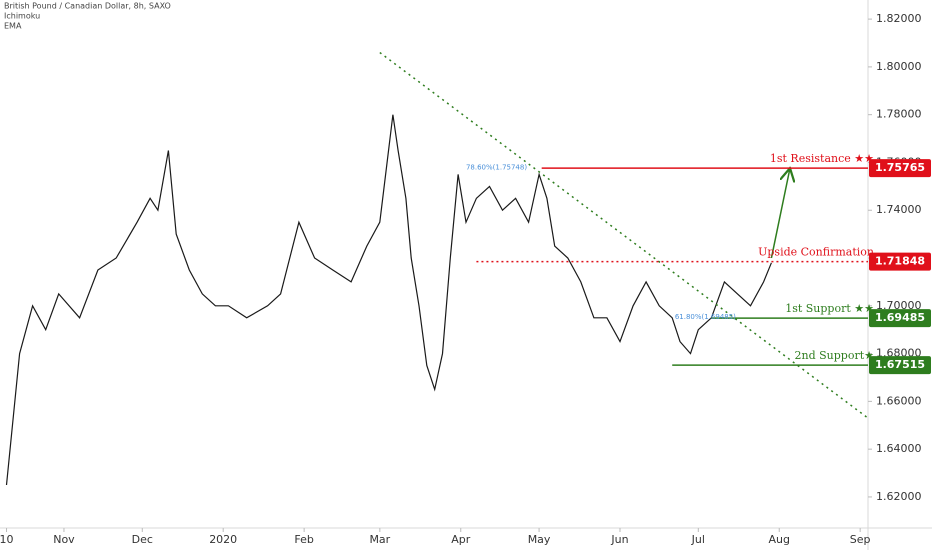  Describe the element at coordinates (899, 400) in the screenshot. I see `y-tick-label: 1.66000` at that location.